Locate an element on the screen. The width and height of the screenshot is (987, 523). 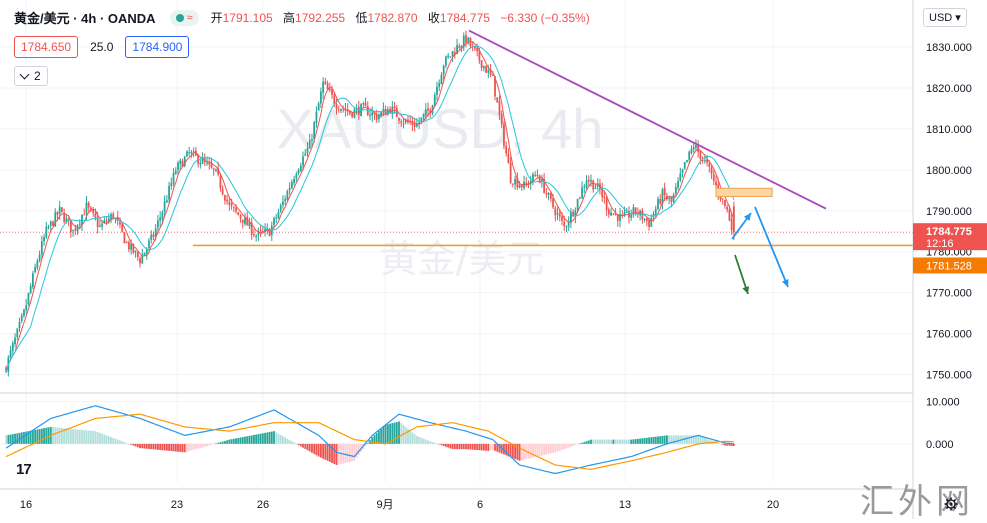
gear-icon is located at coordinates (951, 504).